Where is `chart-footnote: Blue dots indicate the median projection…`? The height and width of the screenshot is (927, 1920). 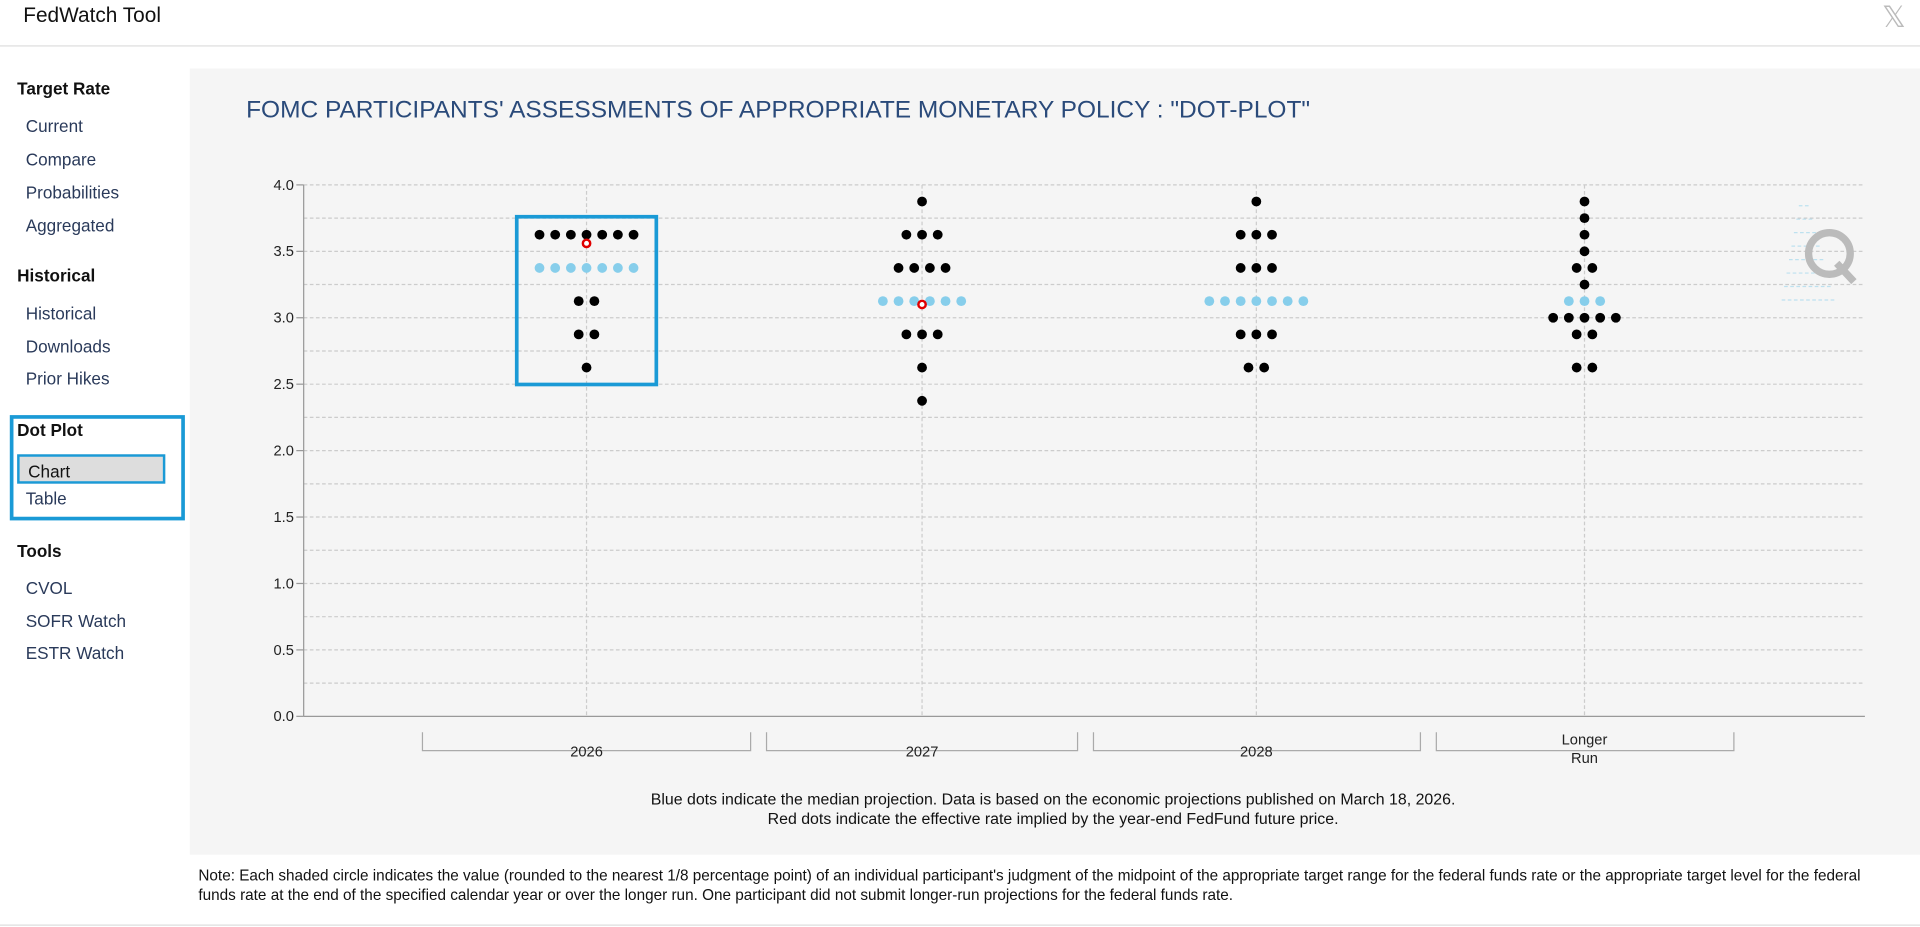 chart-footnote: Blue dots indicate the median projection… is located at coordinates (1053, 799).